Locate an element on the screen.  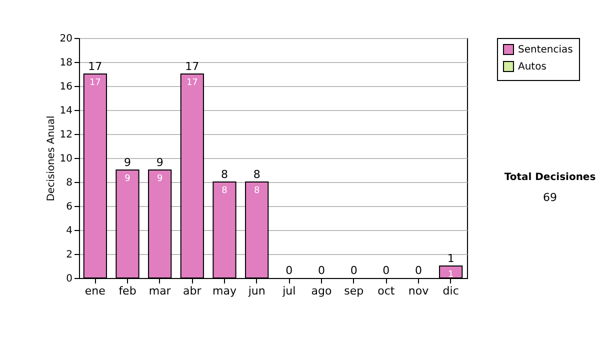
total-label: 1 is located at coordinates (450, 258).